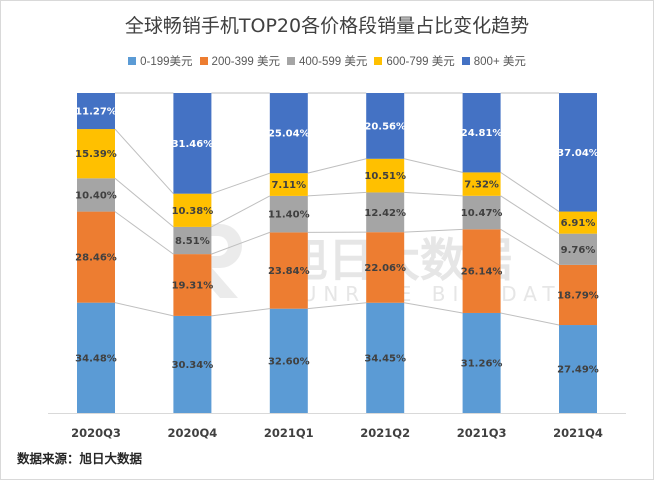 The height and width of the screenshot is (480, 654). I want to click on data-label: 27.49%, so click(578, 370).